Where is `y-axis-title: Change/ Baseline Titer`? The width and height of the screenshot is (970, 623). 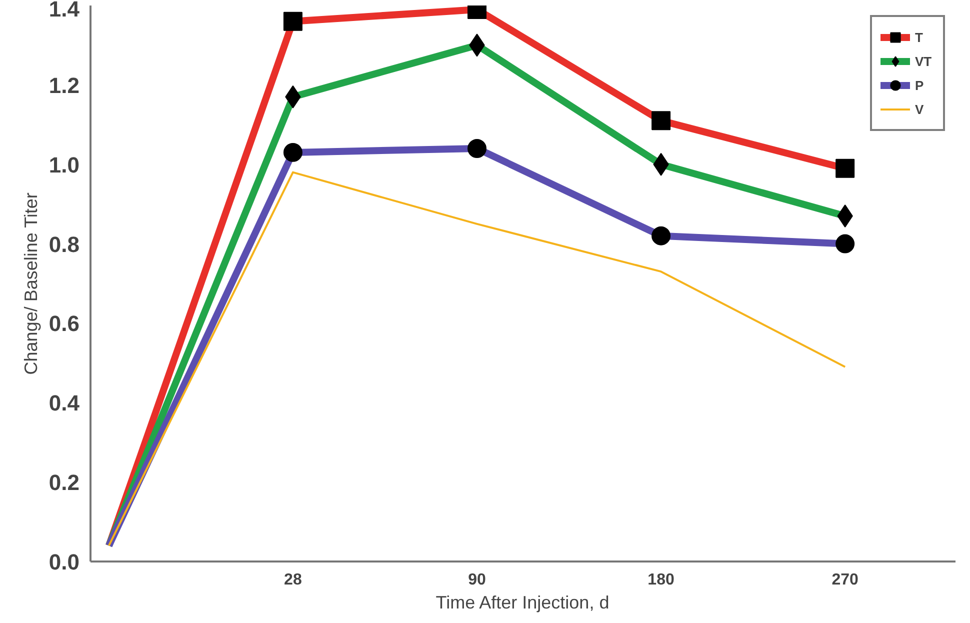
y-axis-title: Change/ Baseline Titer is located at coordinates (30, 283).